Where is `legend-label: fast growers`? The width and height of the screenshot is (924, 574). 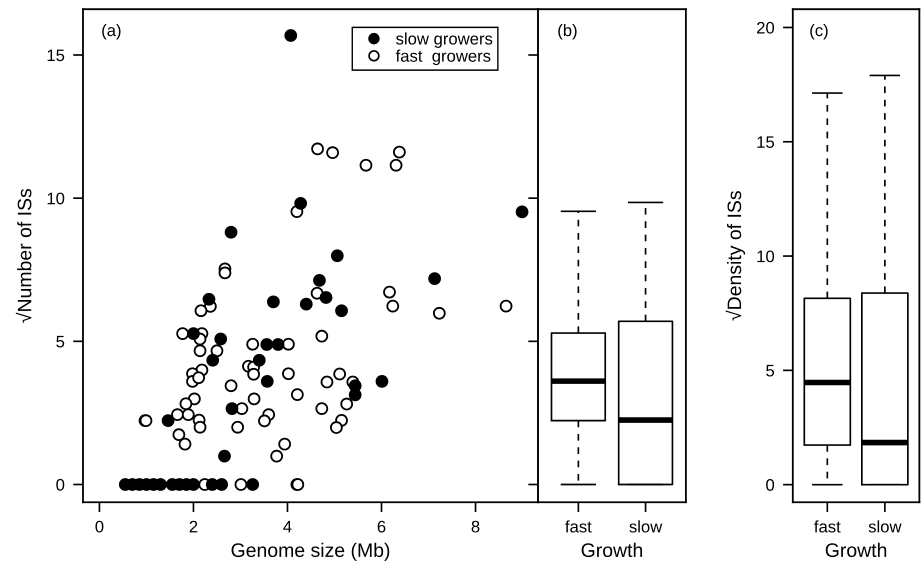
legend-label: fast growers is located at coordinates (443, 58).